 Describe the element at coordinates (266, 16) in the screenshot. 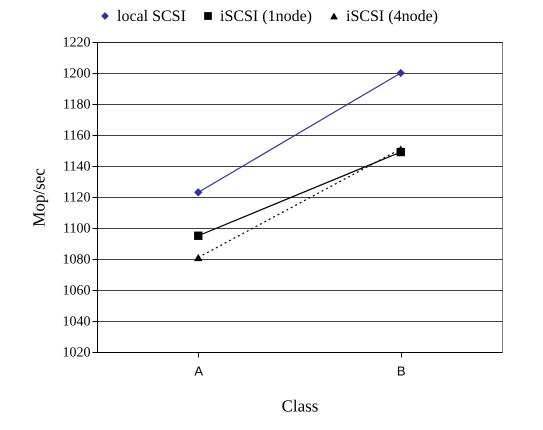

I see `legend-label: iSCSI (1node)` at that location.